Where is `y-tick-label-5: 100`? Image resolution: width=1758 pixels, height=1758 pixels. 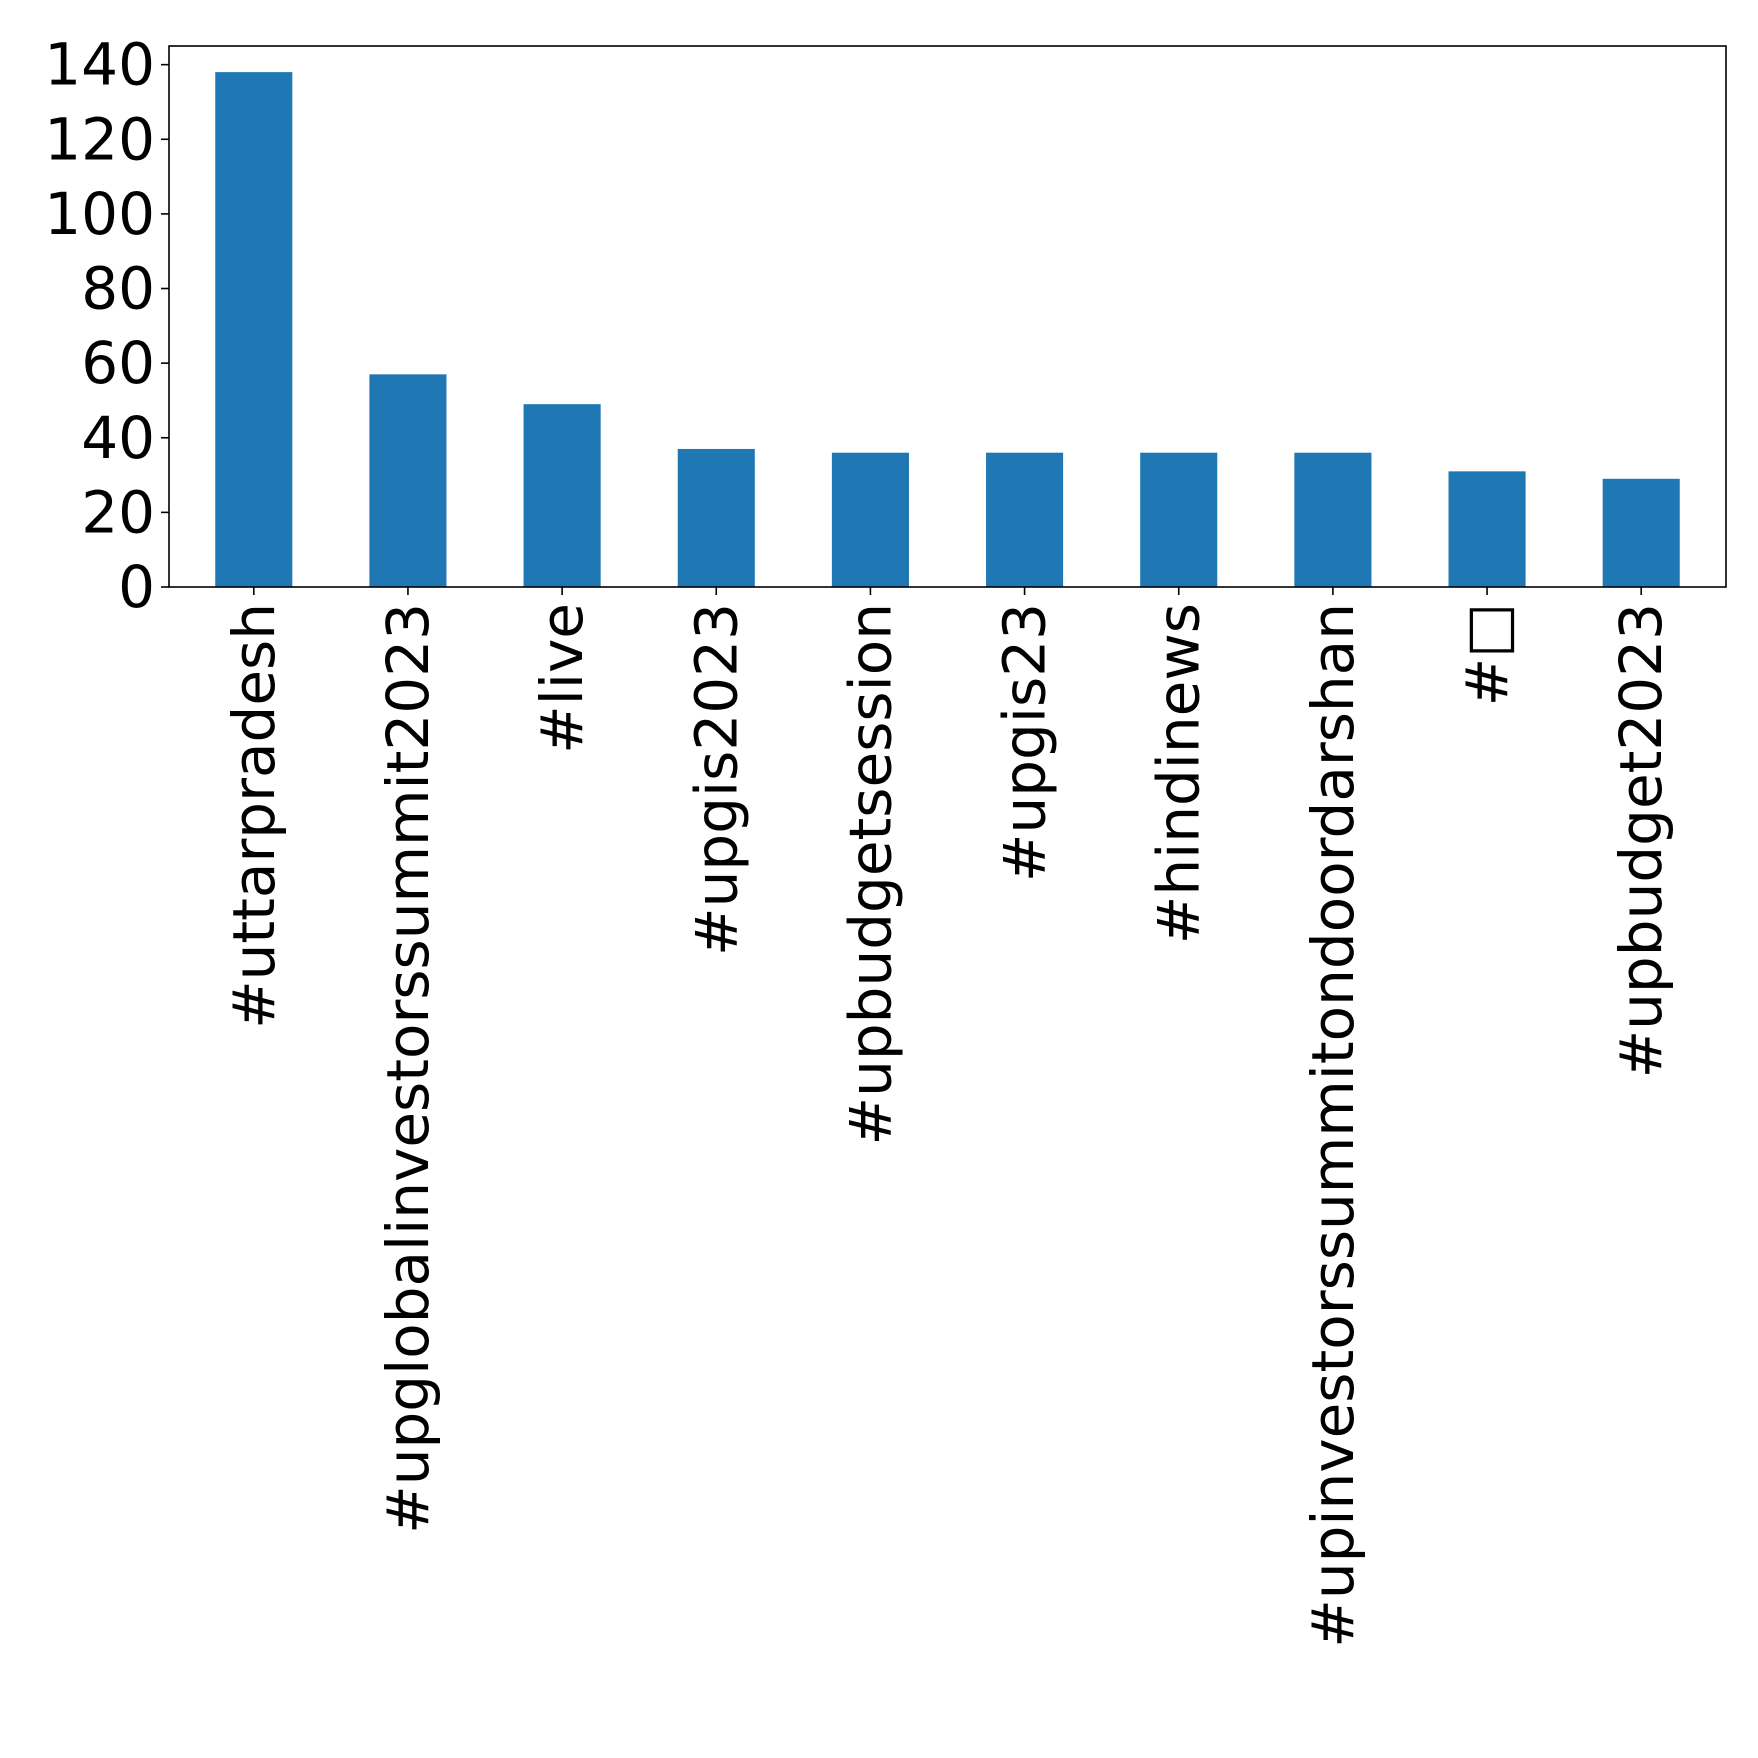
y-tick-label-5: 100 is located at coordinates (99, 214).